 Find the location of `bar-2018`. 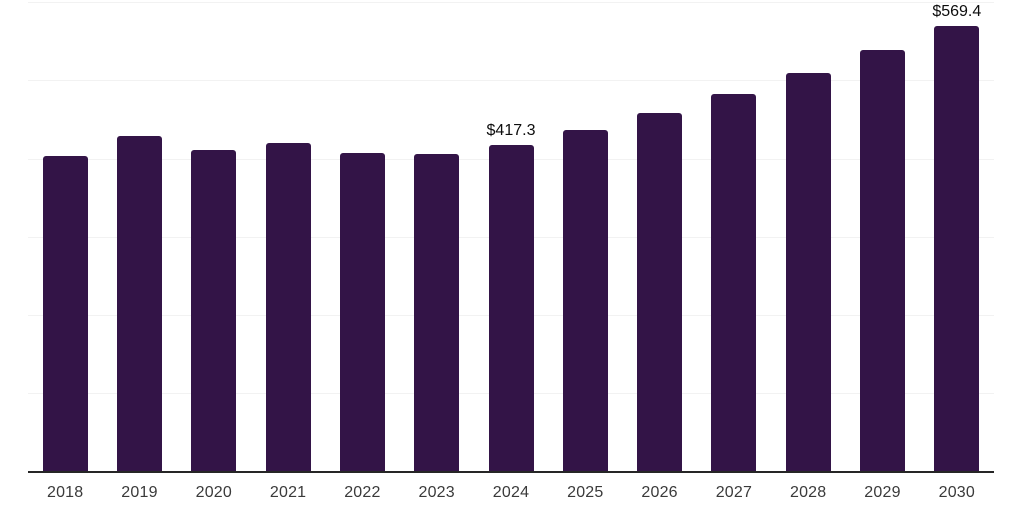

bar-2018 is located at coordinates (65, 313).